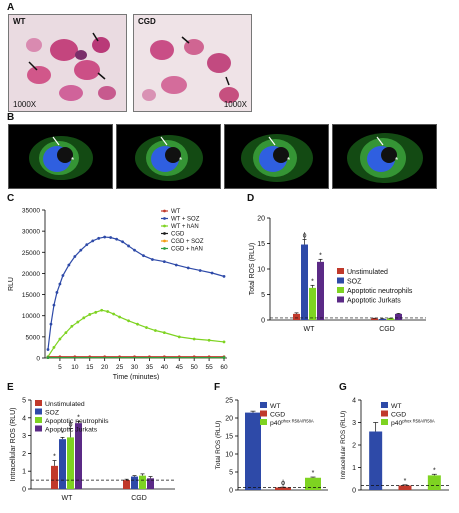  What do you see at coordinates (305, 235) in the screenshot?
I see `chart-d-significance-mark: ɸ` at bounding box center [305, 235].